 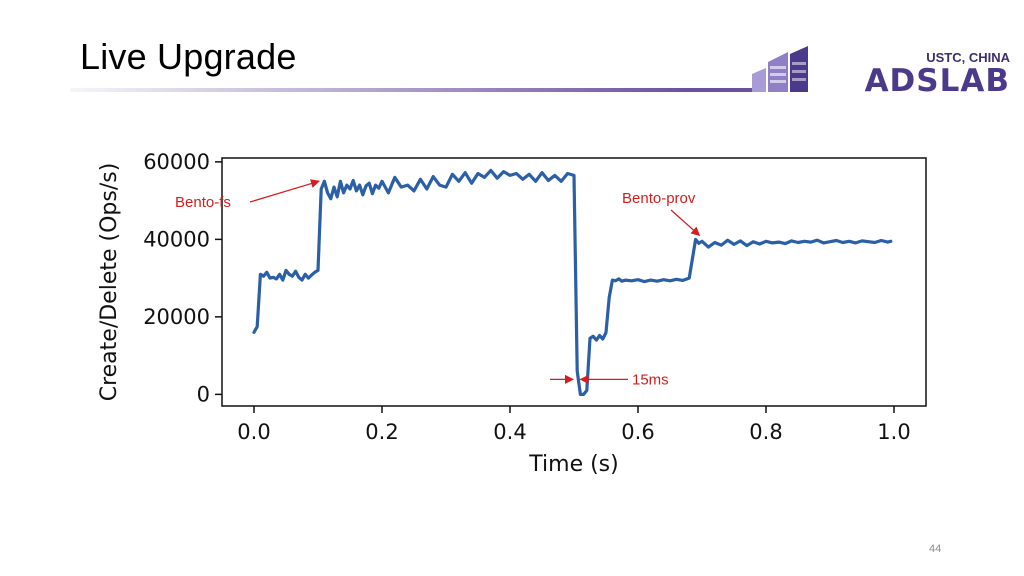 What do you see at coordinates (780, 69) in the screenshot?
I see `logo-building-icon` at bounding box center [780, 69].